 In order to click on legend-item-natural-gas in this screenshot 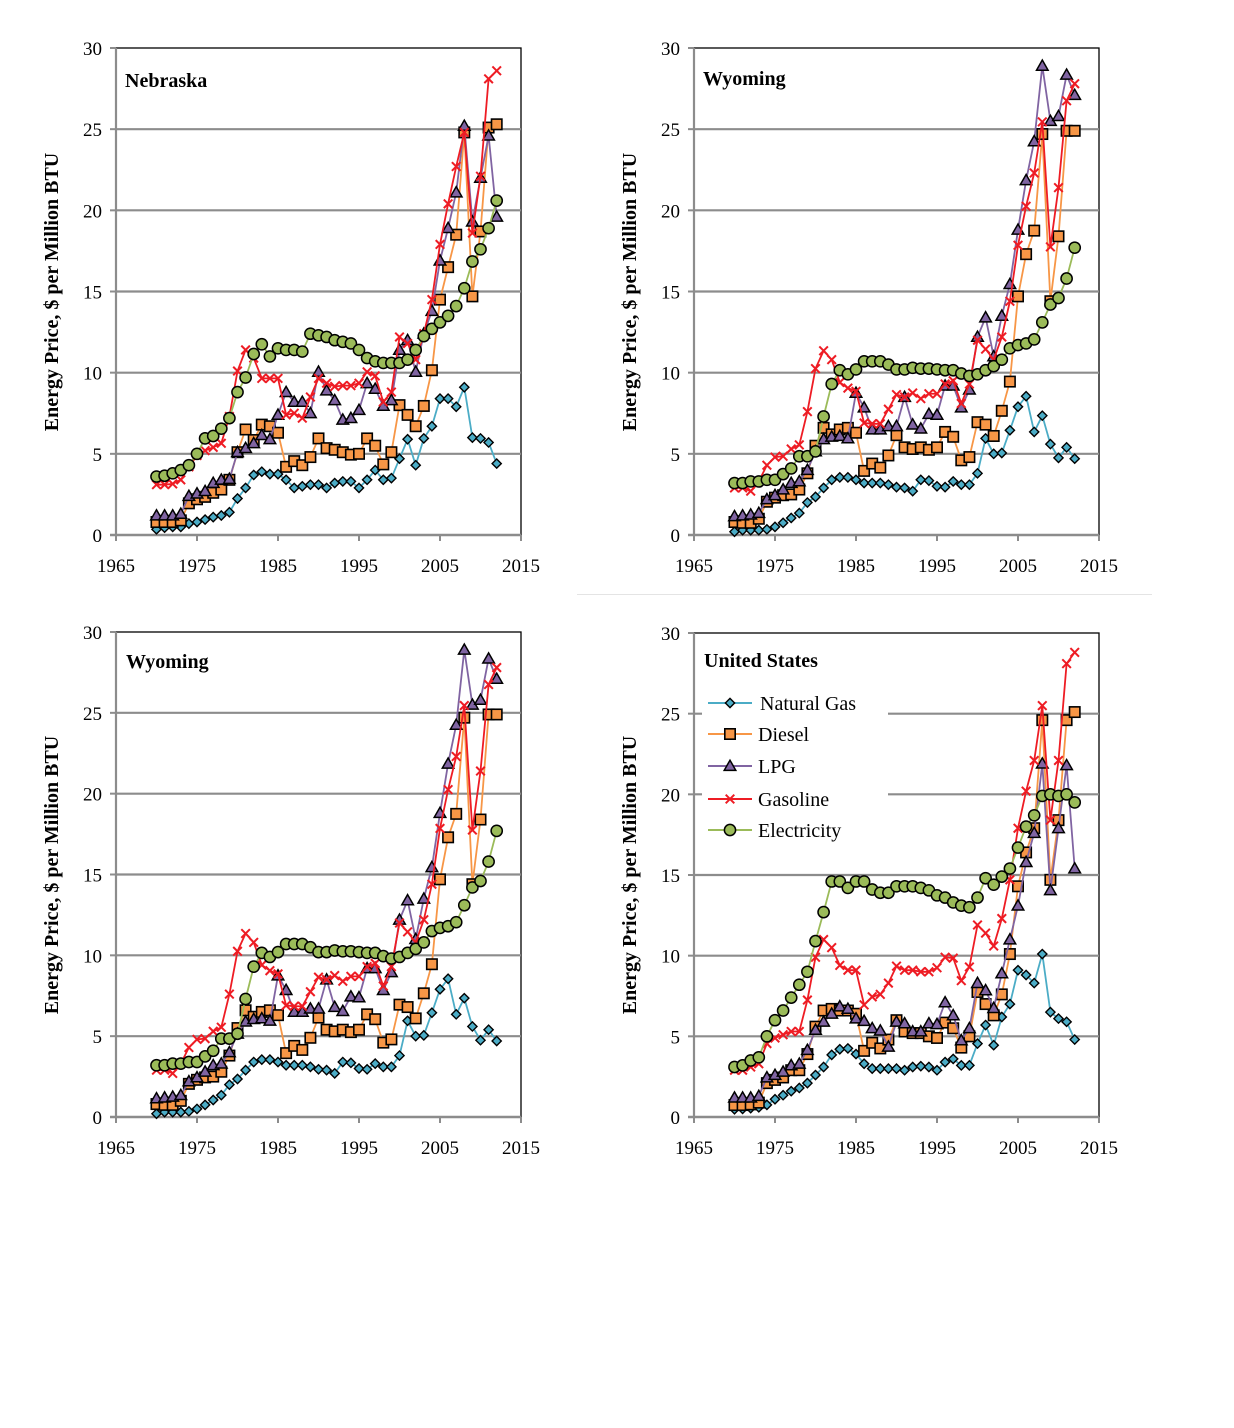, I will do `click(730, 703)`.